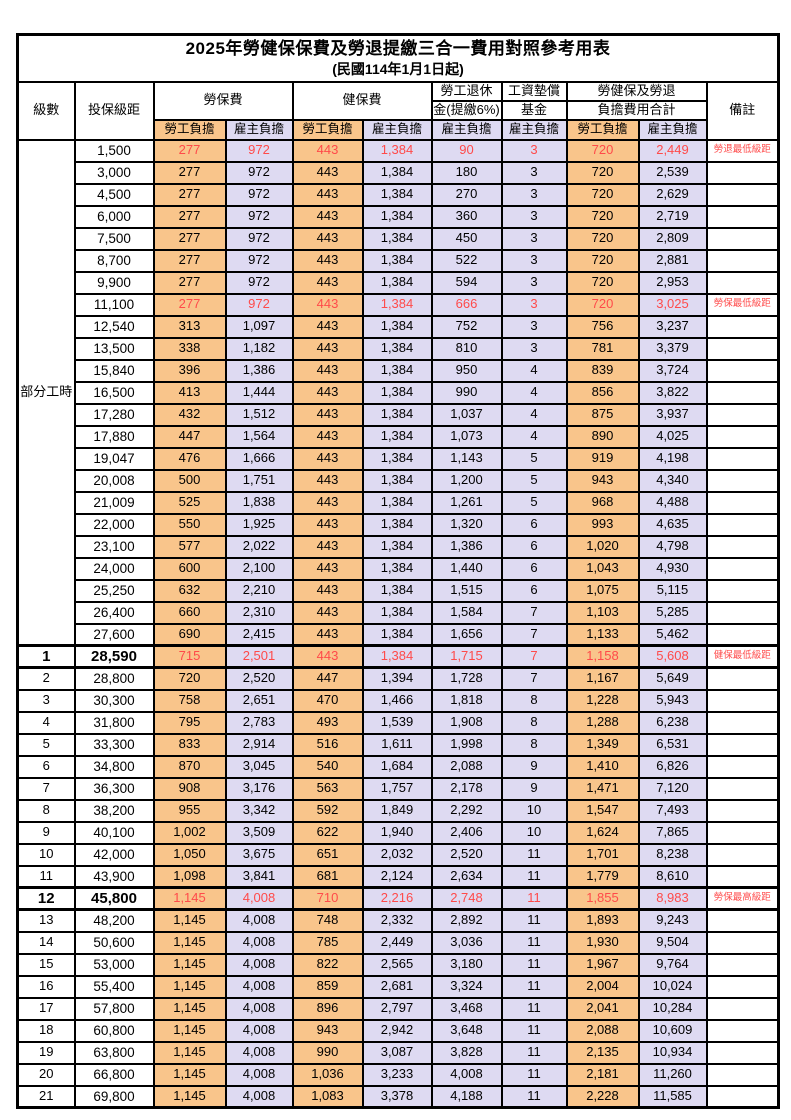 The width and height of the screenshot is (791, 1120). Describe the element at coordinates (114, 1074) in the screenshot. I see `bracket-cell: 66,800` at that location.